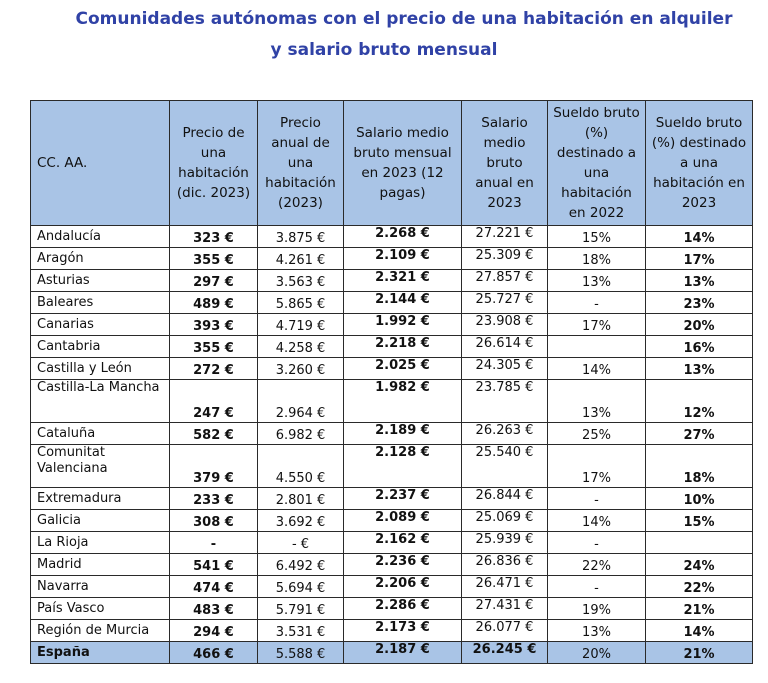 The image size is (768, 683). I want to click on table-total-row: España 466 €5.588 €2.187 €26.245 €20% 21%, so click(391, 652).